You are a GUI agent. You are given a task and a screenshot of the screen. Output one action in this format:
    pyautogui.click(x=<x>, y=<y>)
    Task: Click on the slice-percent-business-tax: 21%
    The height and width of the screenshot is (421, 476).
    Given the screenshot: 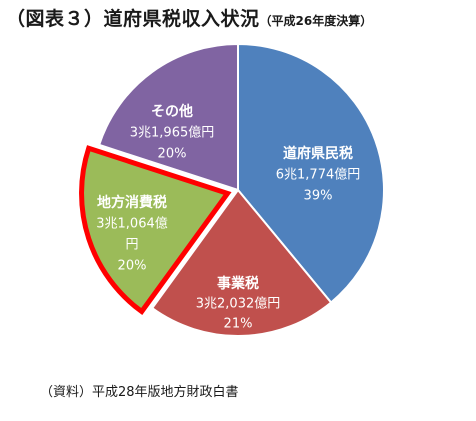 What is the action you would take?
    pyautogui.click(x=238, y=324)
    